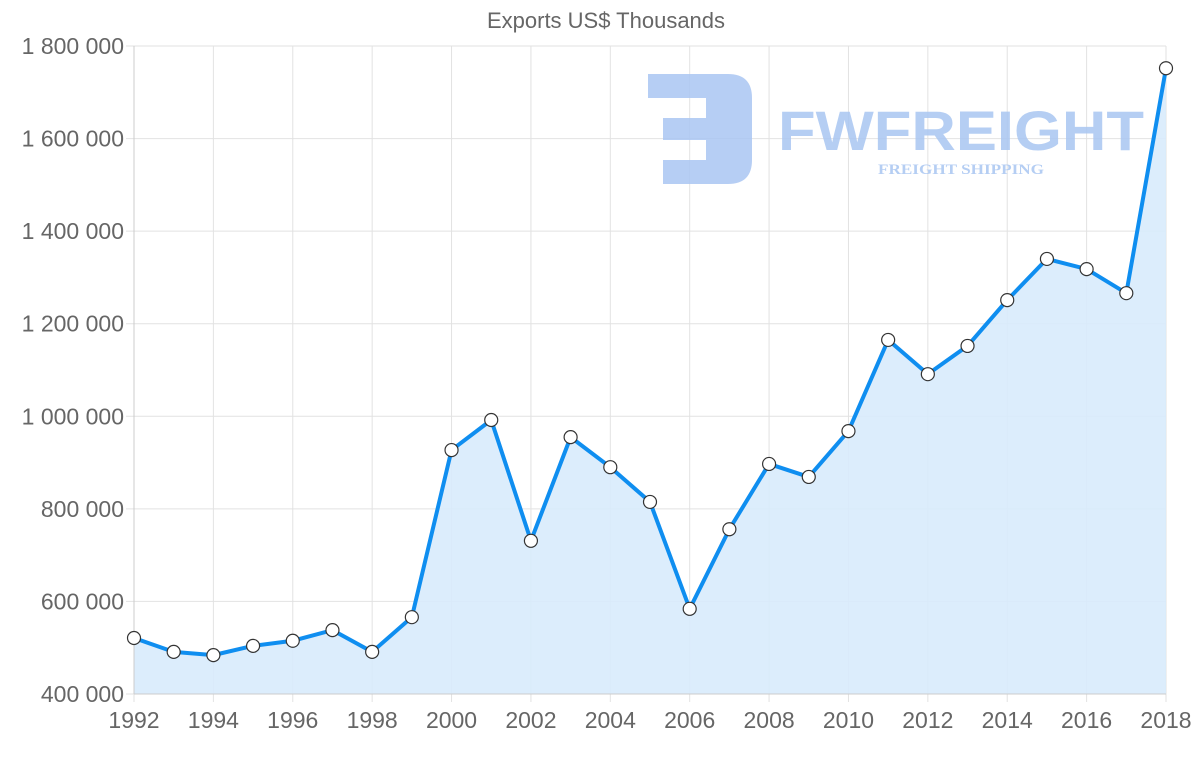 The image size is (1200, 763). Describe the element at coordinates (700, 129) in the screenshot. I see `logo-mark-icon` at that location.